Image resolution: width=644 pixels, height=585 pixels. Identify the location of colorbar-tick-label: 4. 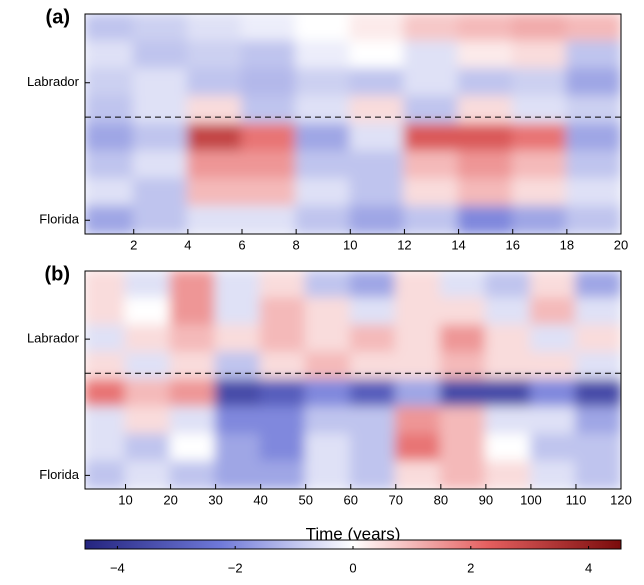
(588, 567).